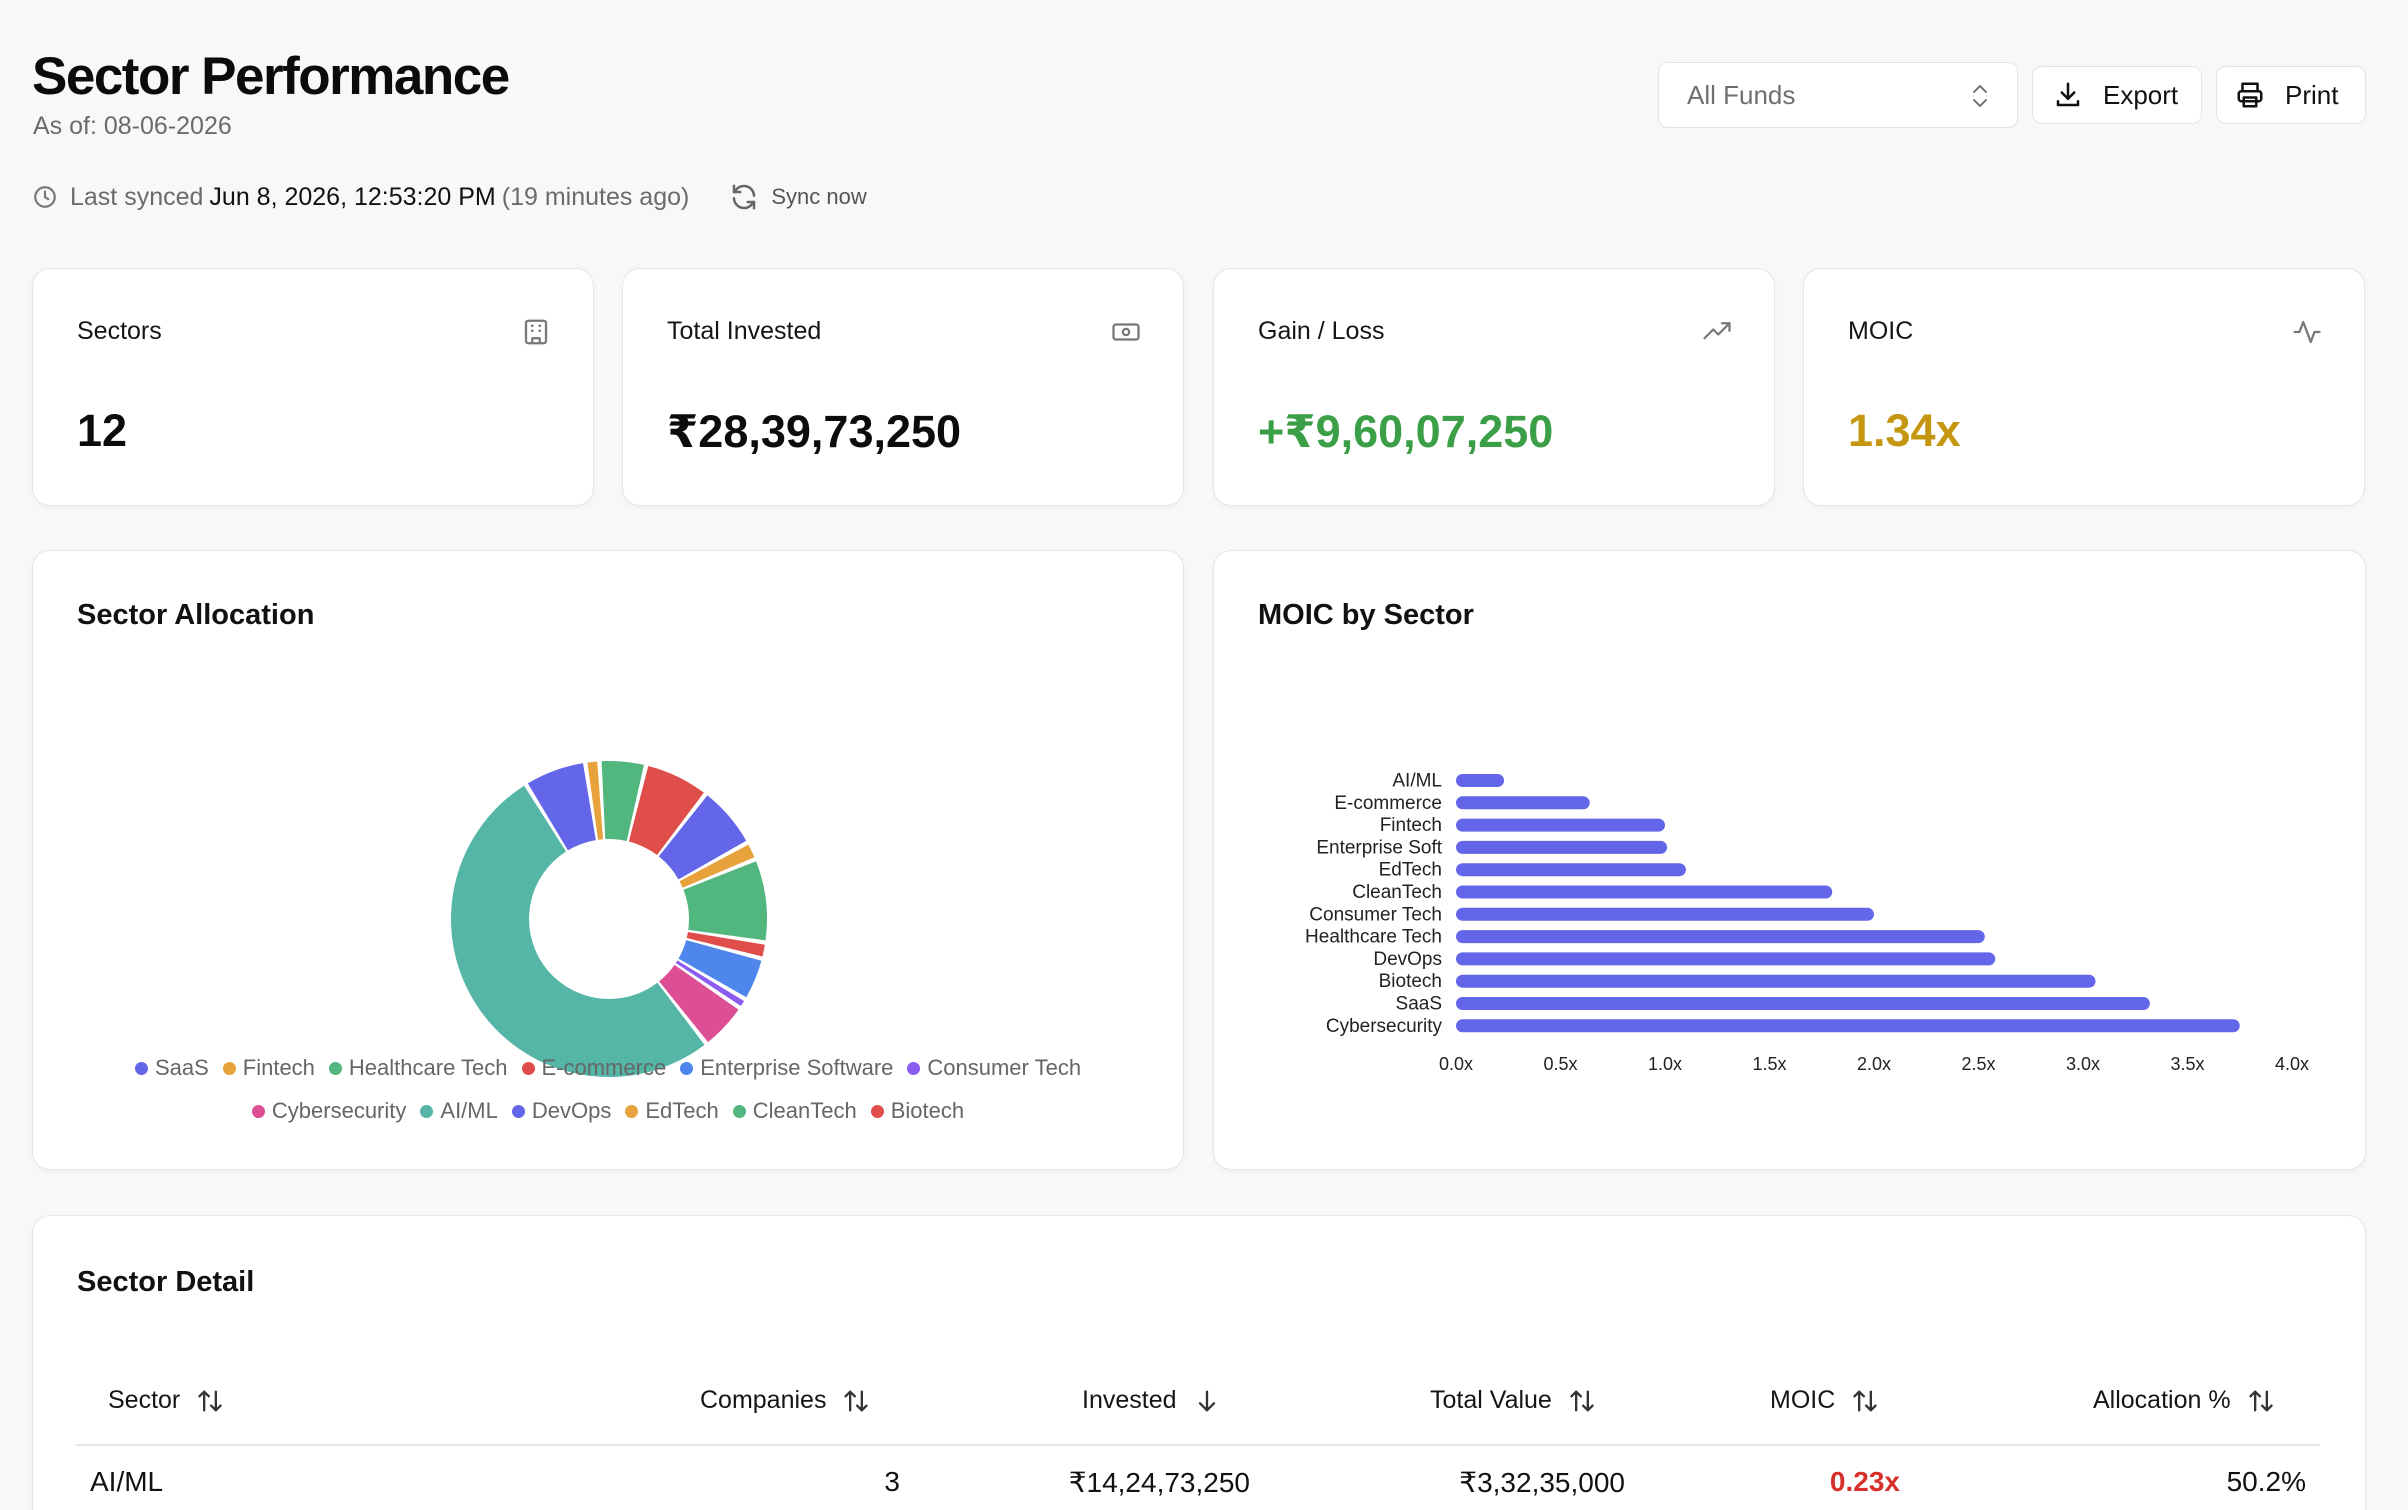  I want to click on legend-item: Enterprise Software, so click(786, 1068).